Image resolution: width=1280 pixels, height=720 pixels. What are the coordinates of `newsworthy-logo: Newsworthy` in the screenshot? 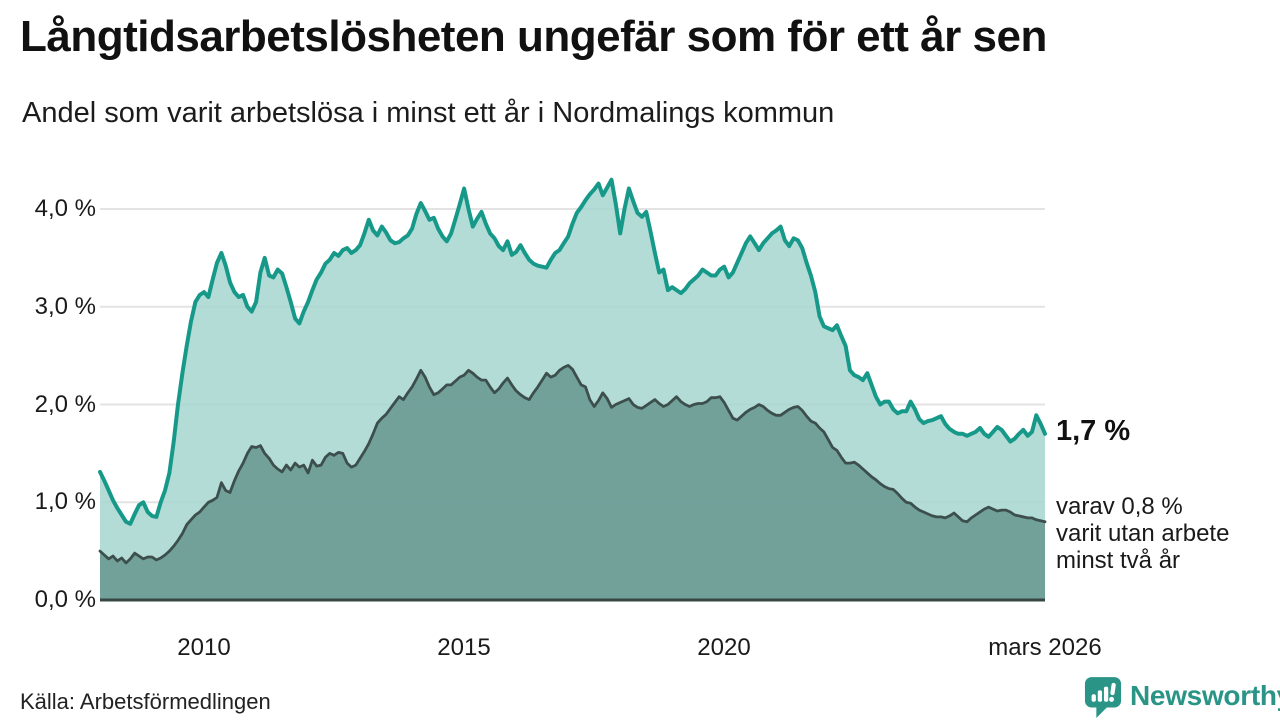 It's located at (1182, 698).